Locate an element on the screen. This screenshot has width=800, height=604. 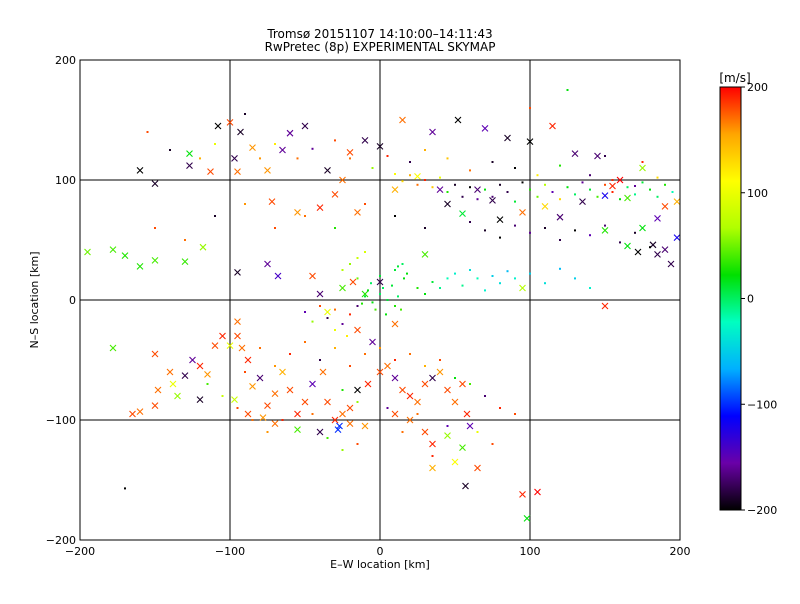
chart-title: Tromsø 20151107 14:10:00–14:11:43 is located at coordinates (379, 34).